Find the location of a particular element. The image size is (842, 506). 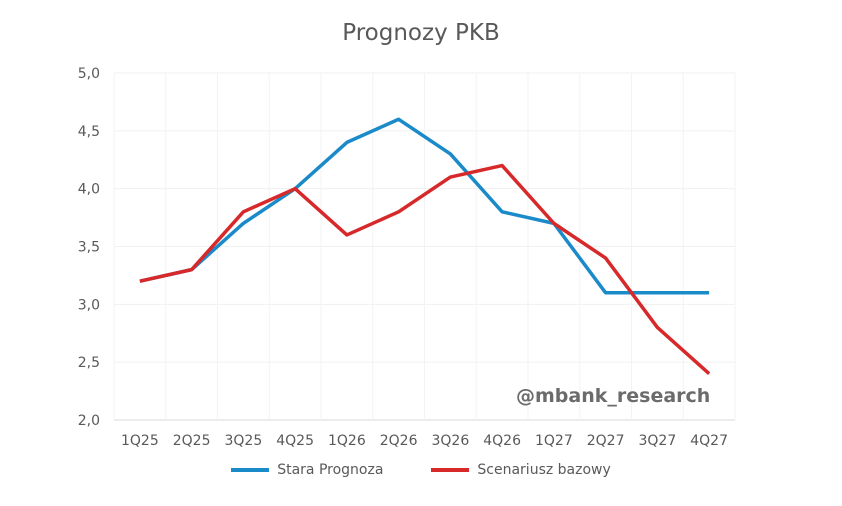

y-tick-label: 4,0 is located at coordinates (89, 190).